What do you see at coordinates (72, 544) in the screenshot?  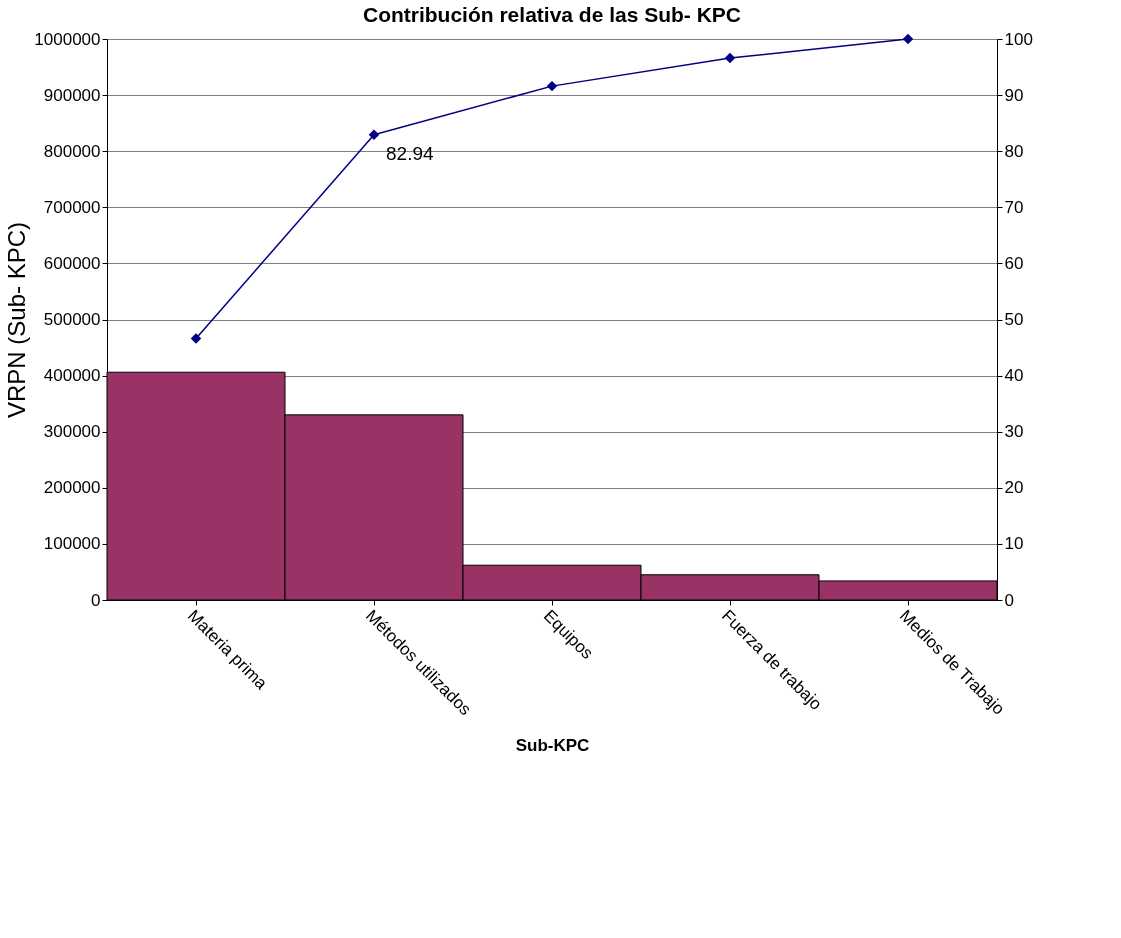 I see `y-tick-label: 100000` at bounding box center [72, 544].